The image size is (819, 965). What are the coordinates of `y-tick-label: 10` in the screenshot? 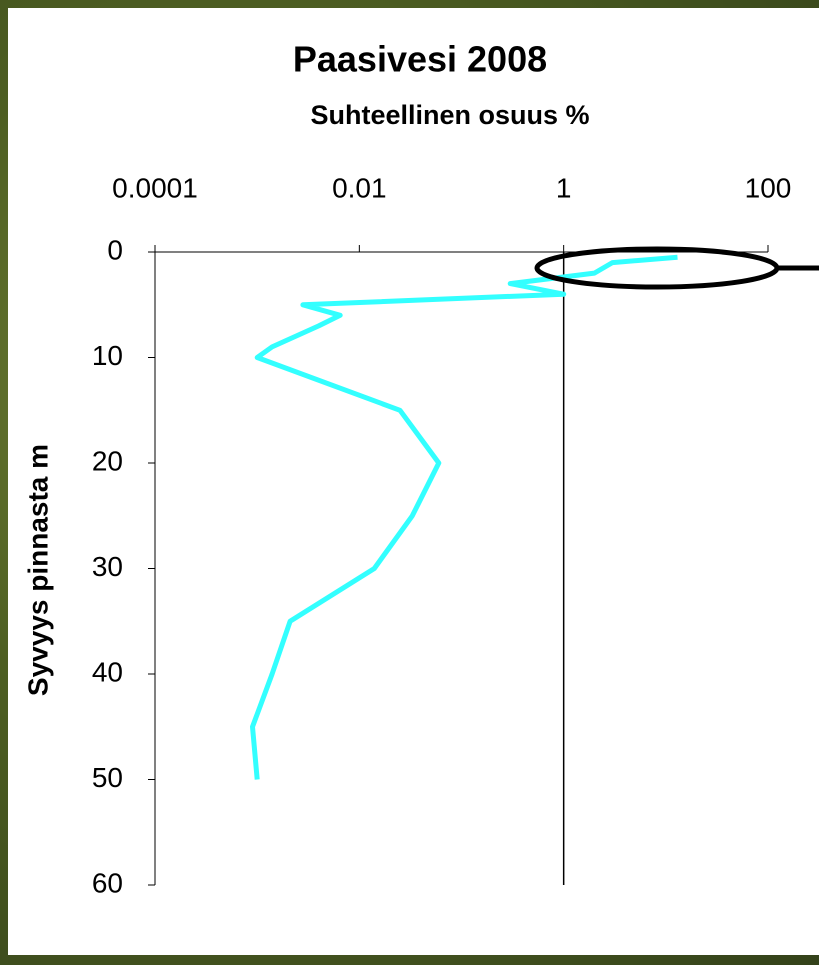 It's located at (107, 355).